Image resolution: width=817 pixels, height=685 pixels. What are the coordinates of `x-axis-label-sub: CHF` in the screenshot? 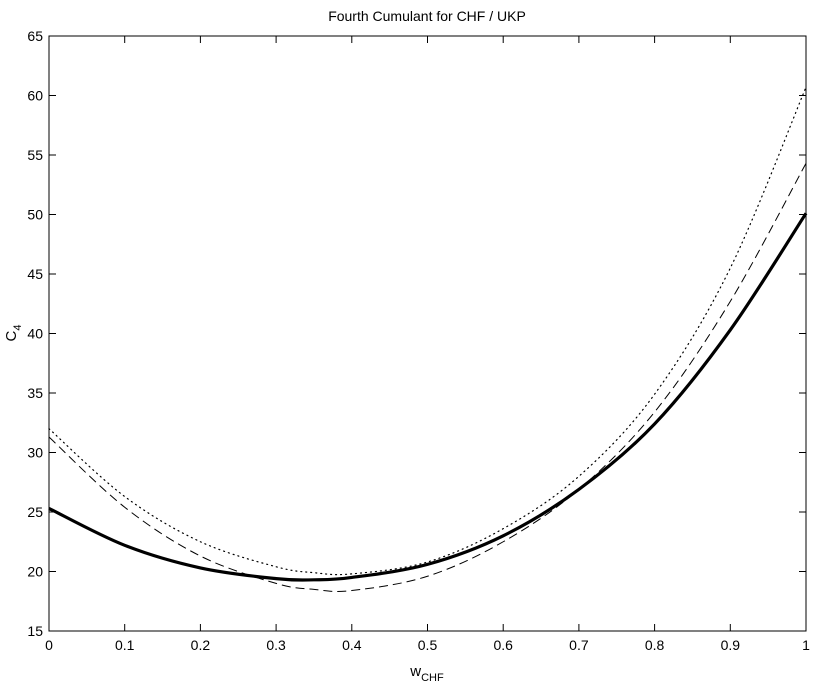 It's located at (432, 678).